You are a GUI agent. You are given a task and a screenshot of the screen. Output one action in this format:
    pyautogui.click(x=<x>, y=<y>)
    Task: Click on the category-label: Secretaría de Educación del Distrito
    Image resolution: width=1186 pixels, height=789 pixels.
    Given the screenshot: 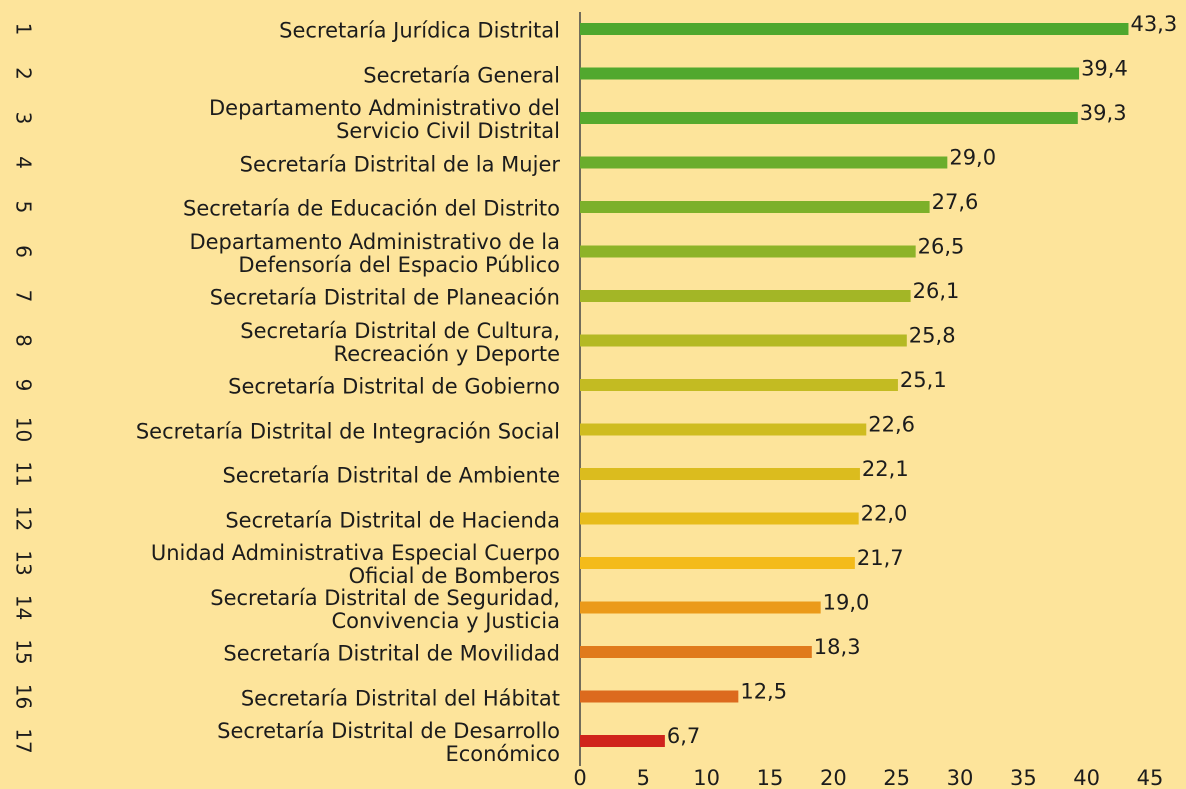 What is the action you would take?
    pyautogui.click(x=371, y=208)
    